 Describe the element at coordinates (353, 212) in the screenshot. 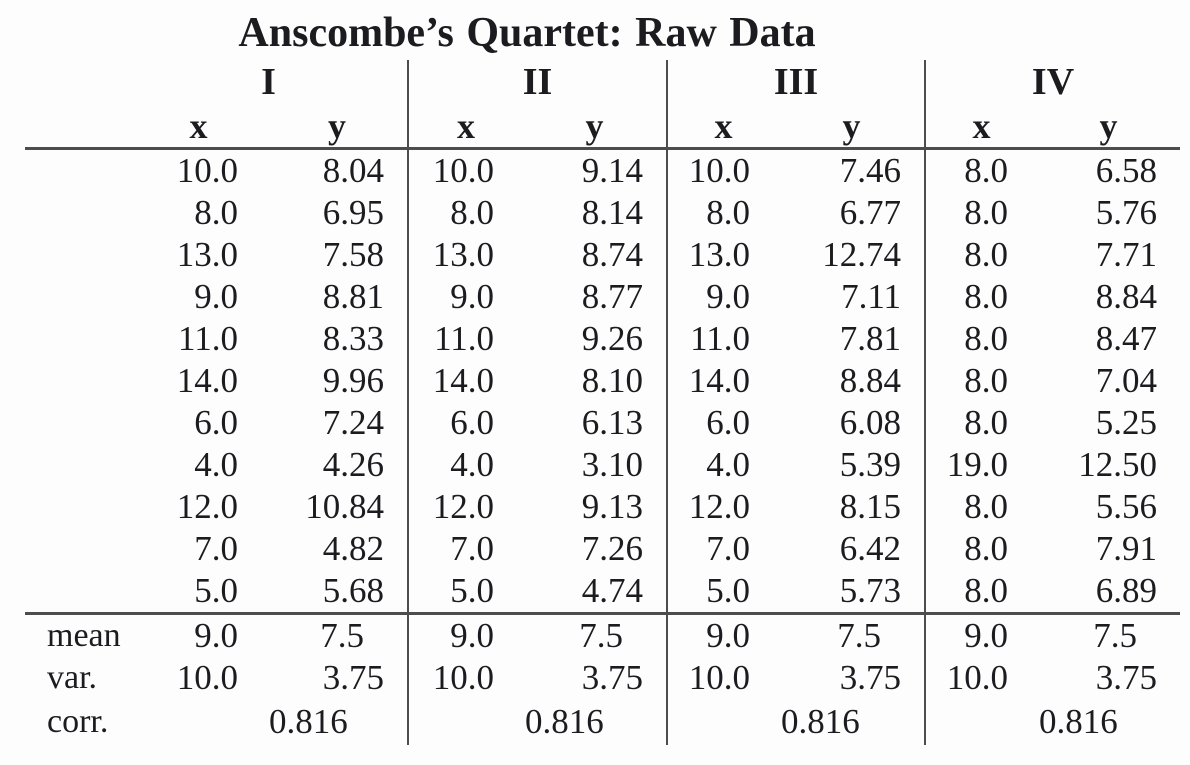

I see `cell-I-y: 6.95` at that location.